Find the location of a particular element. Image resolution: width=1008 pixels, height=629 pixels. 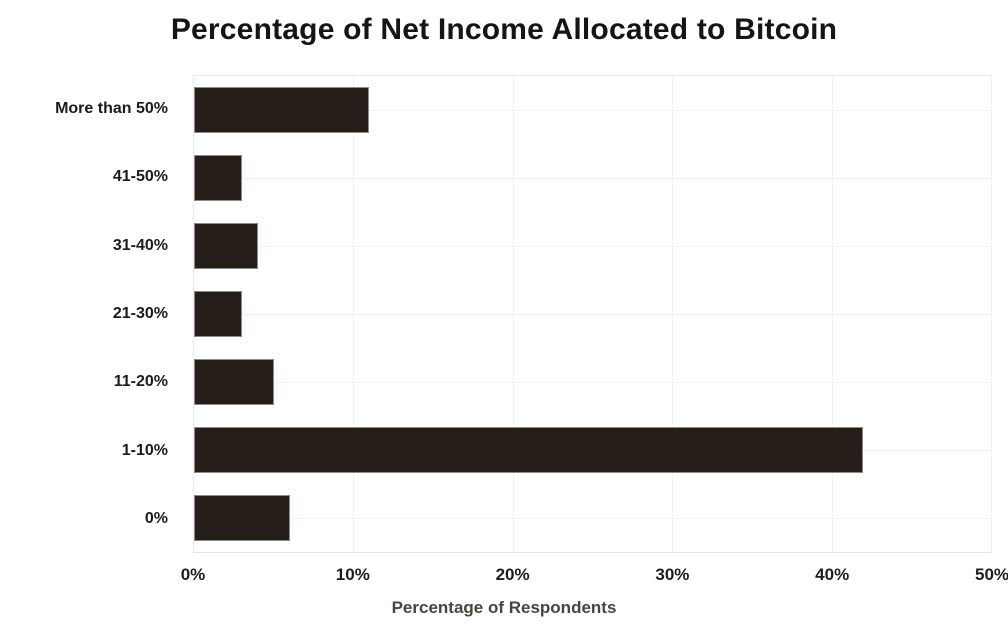

x-axis-title: Percentage of Respondents is located at coordinates (504, 607).